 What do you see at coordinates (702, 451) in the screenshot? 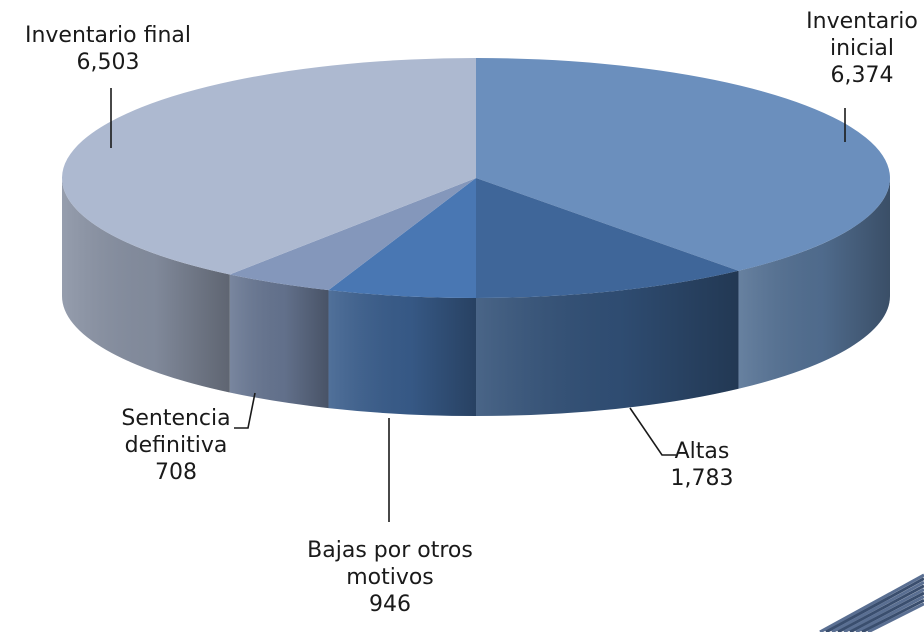
I see `slice-name-line: Altas` at bounding box center [702, 451].